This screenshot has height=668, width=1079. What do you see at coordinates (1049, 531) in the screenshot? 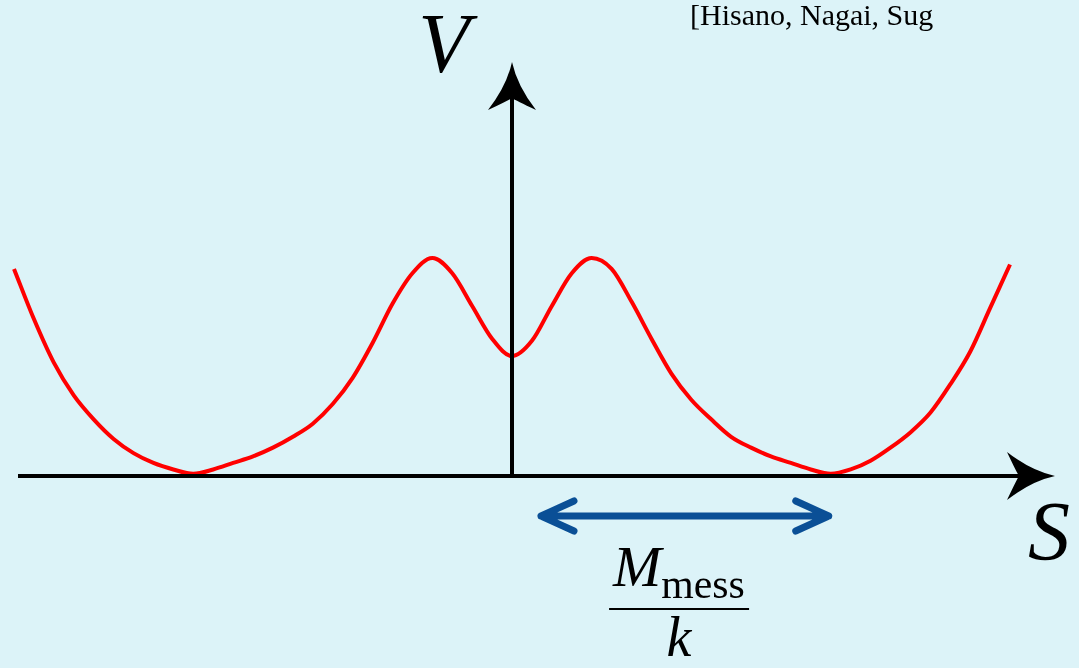
I see `x-axis-title: S` at bounding box center [1049, 531].